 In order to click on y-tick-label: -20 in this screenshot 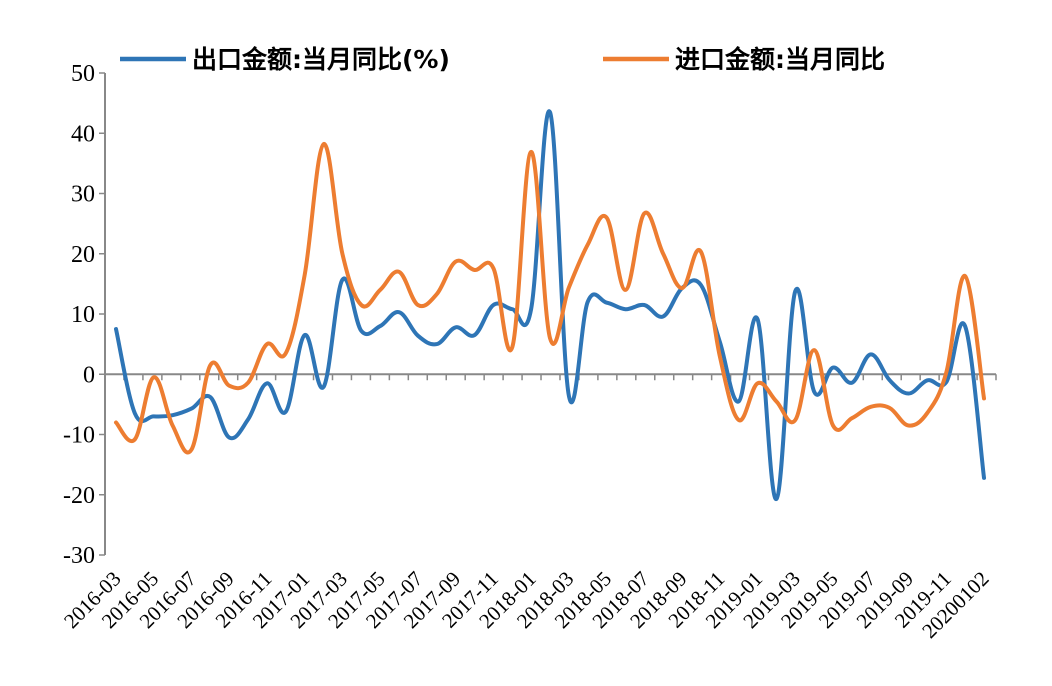, I will do `click(79, 496)`.